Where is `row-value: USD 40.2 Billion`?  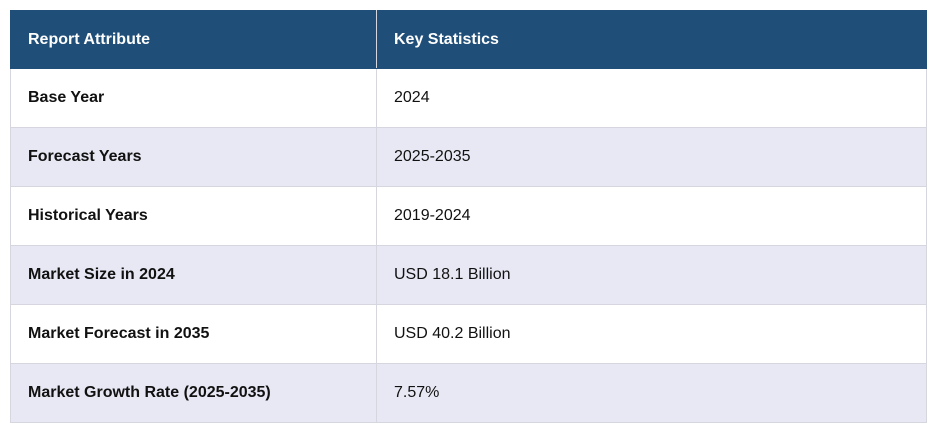
row-value: USD 40.2 Billion is located at coordinates (651, 334).